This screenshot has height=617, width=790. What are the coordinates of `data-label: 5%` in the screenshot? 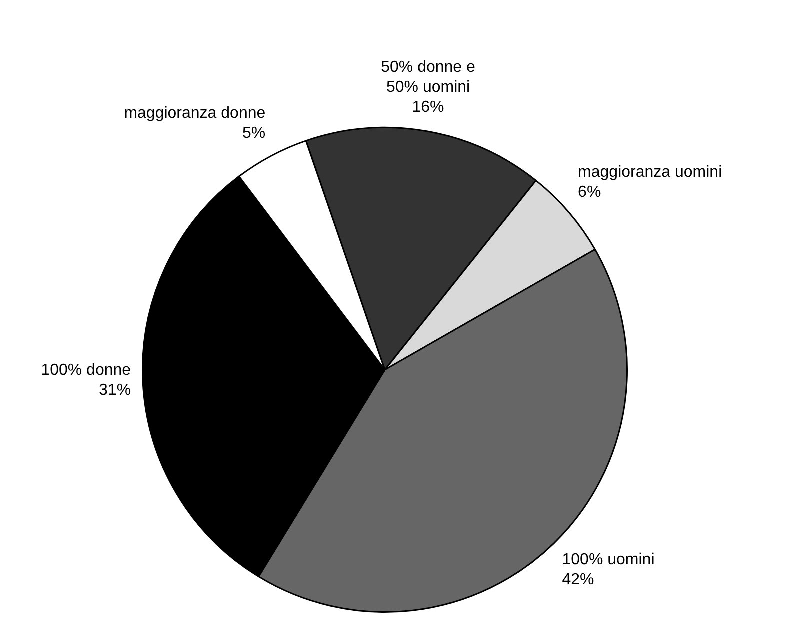 It's located at (254, 133).